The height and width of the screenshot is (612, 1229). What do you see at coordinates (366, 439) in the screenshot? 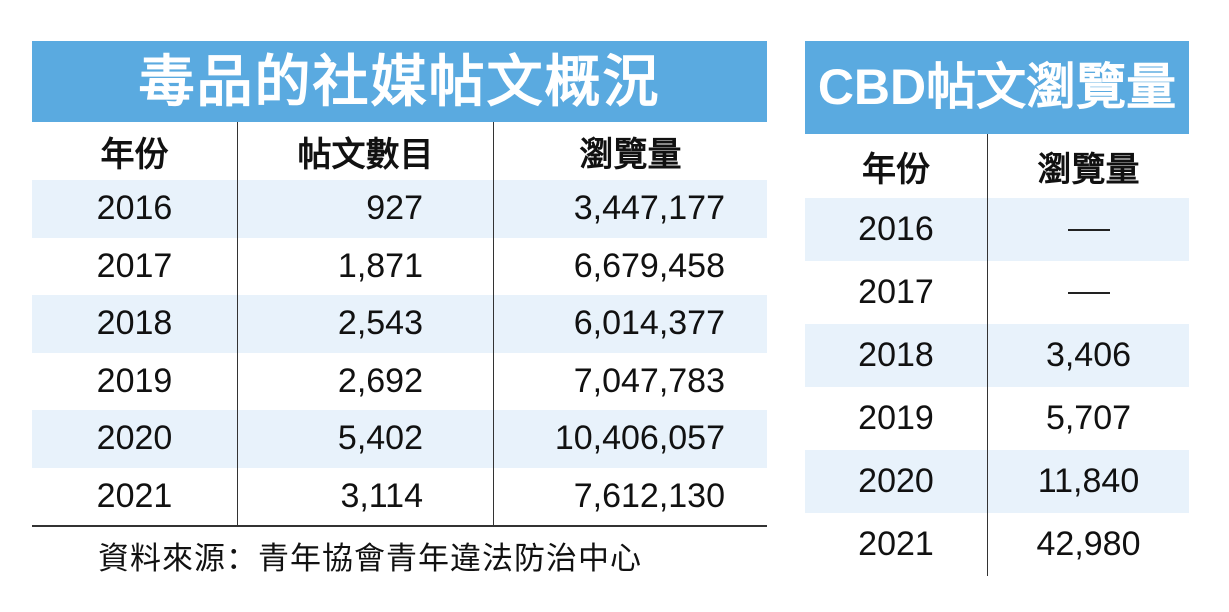
I see `posts-cell: 5,402` at bounding box center [366, 439].